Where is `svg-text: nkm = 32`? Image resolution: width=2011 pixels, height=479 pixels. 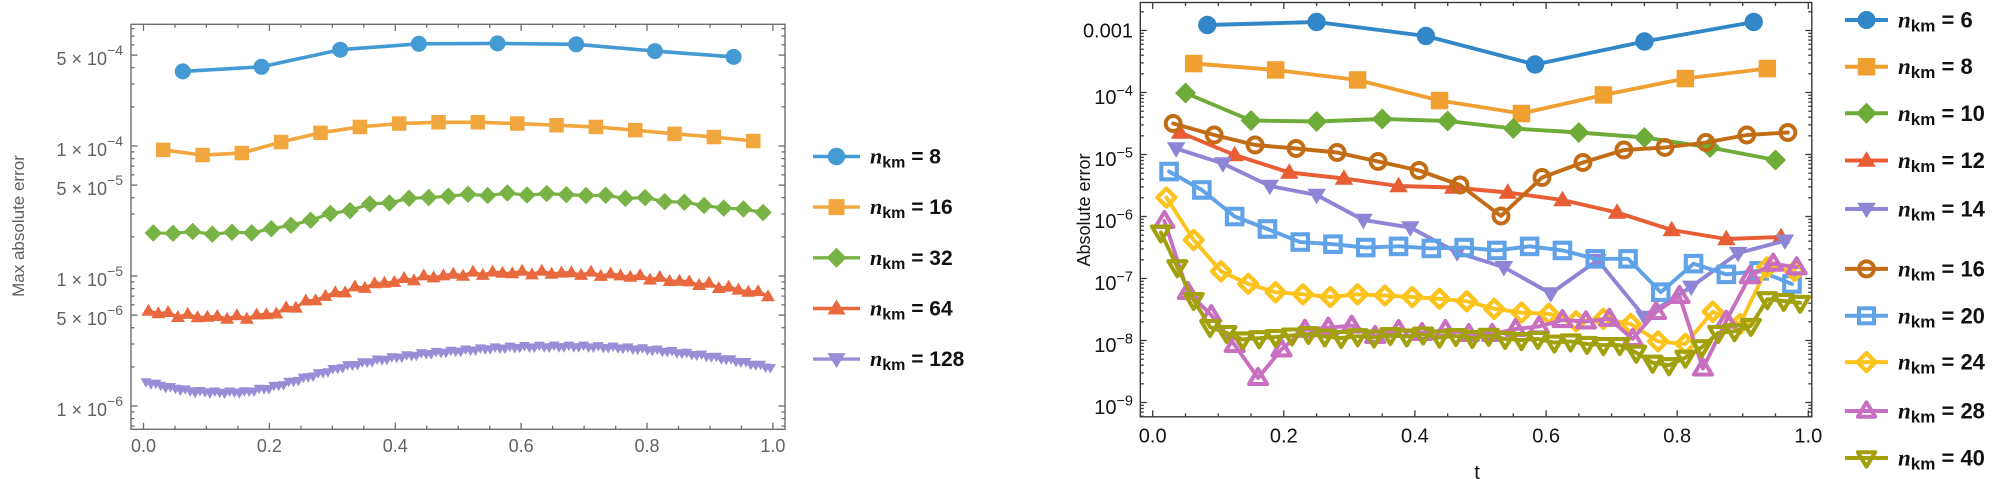
svg-text: nkm = 32 is located at coordinates (911, 259).